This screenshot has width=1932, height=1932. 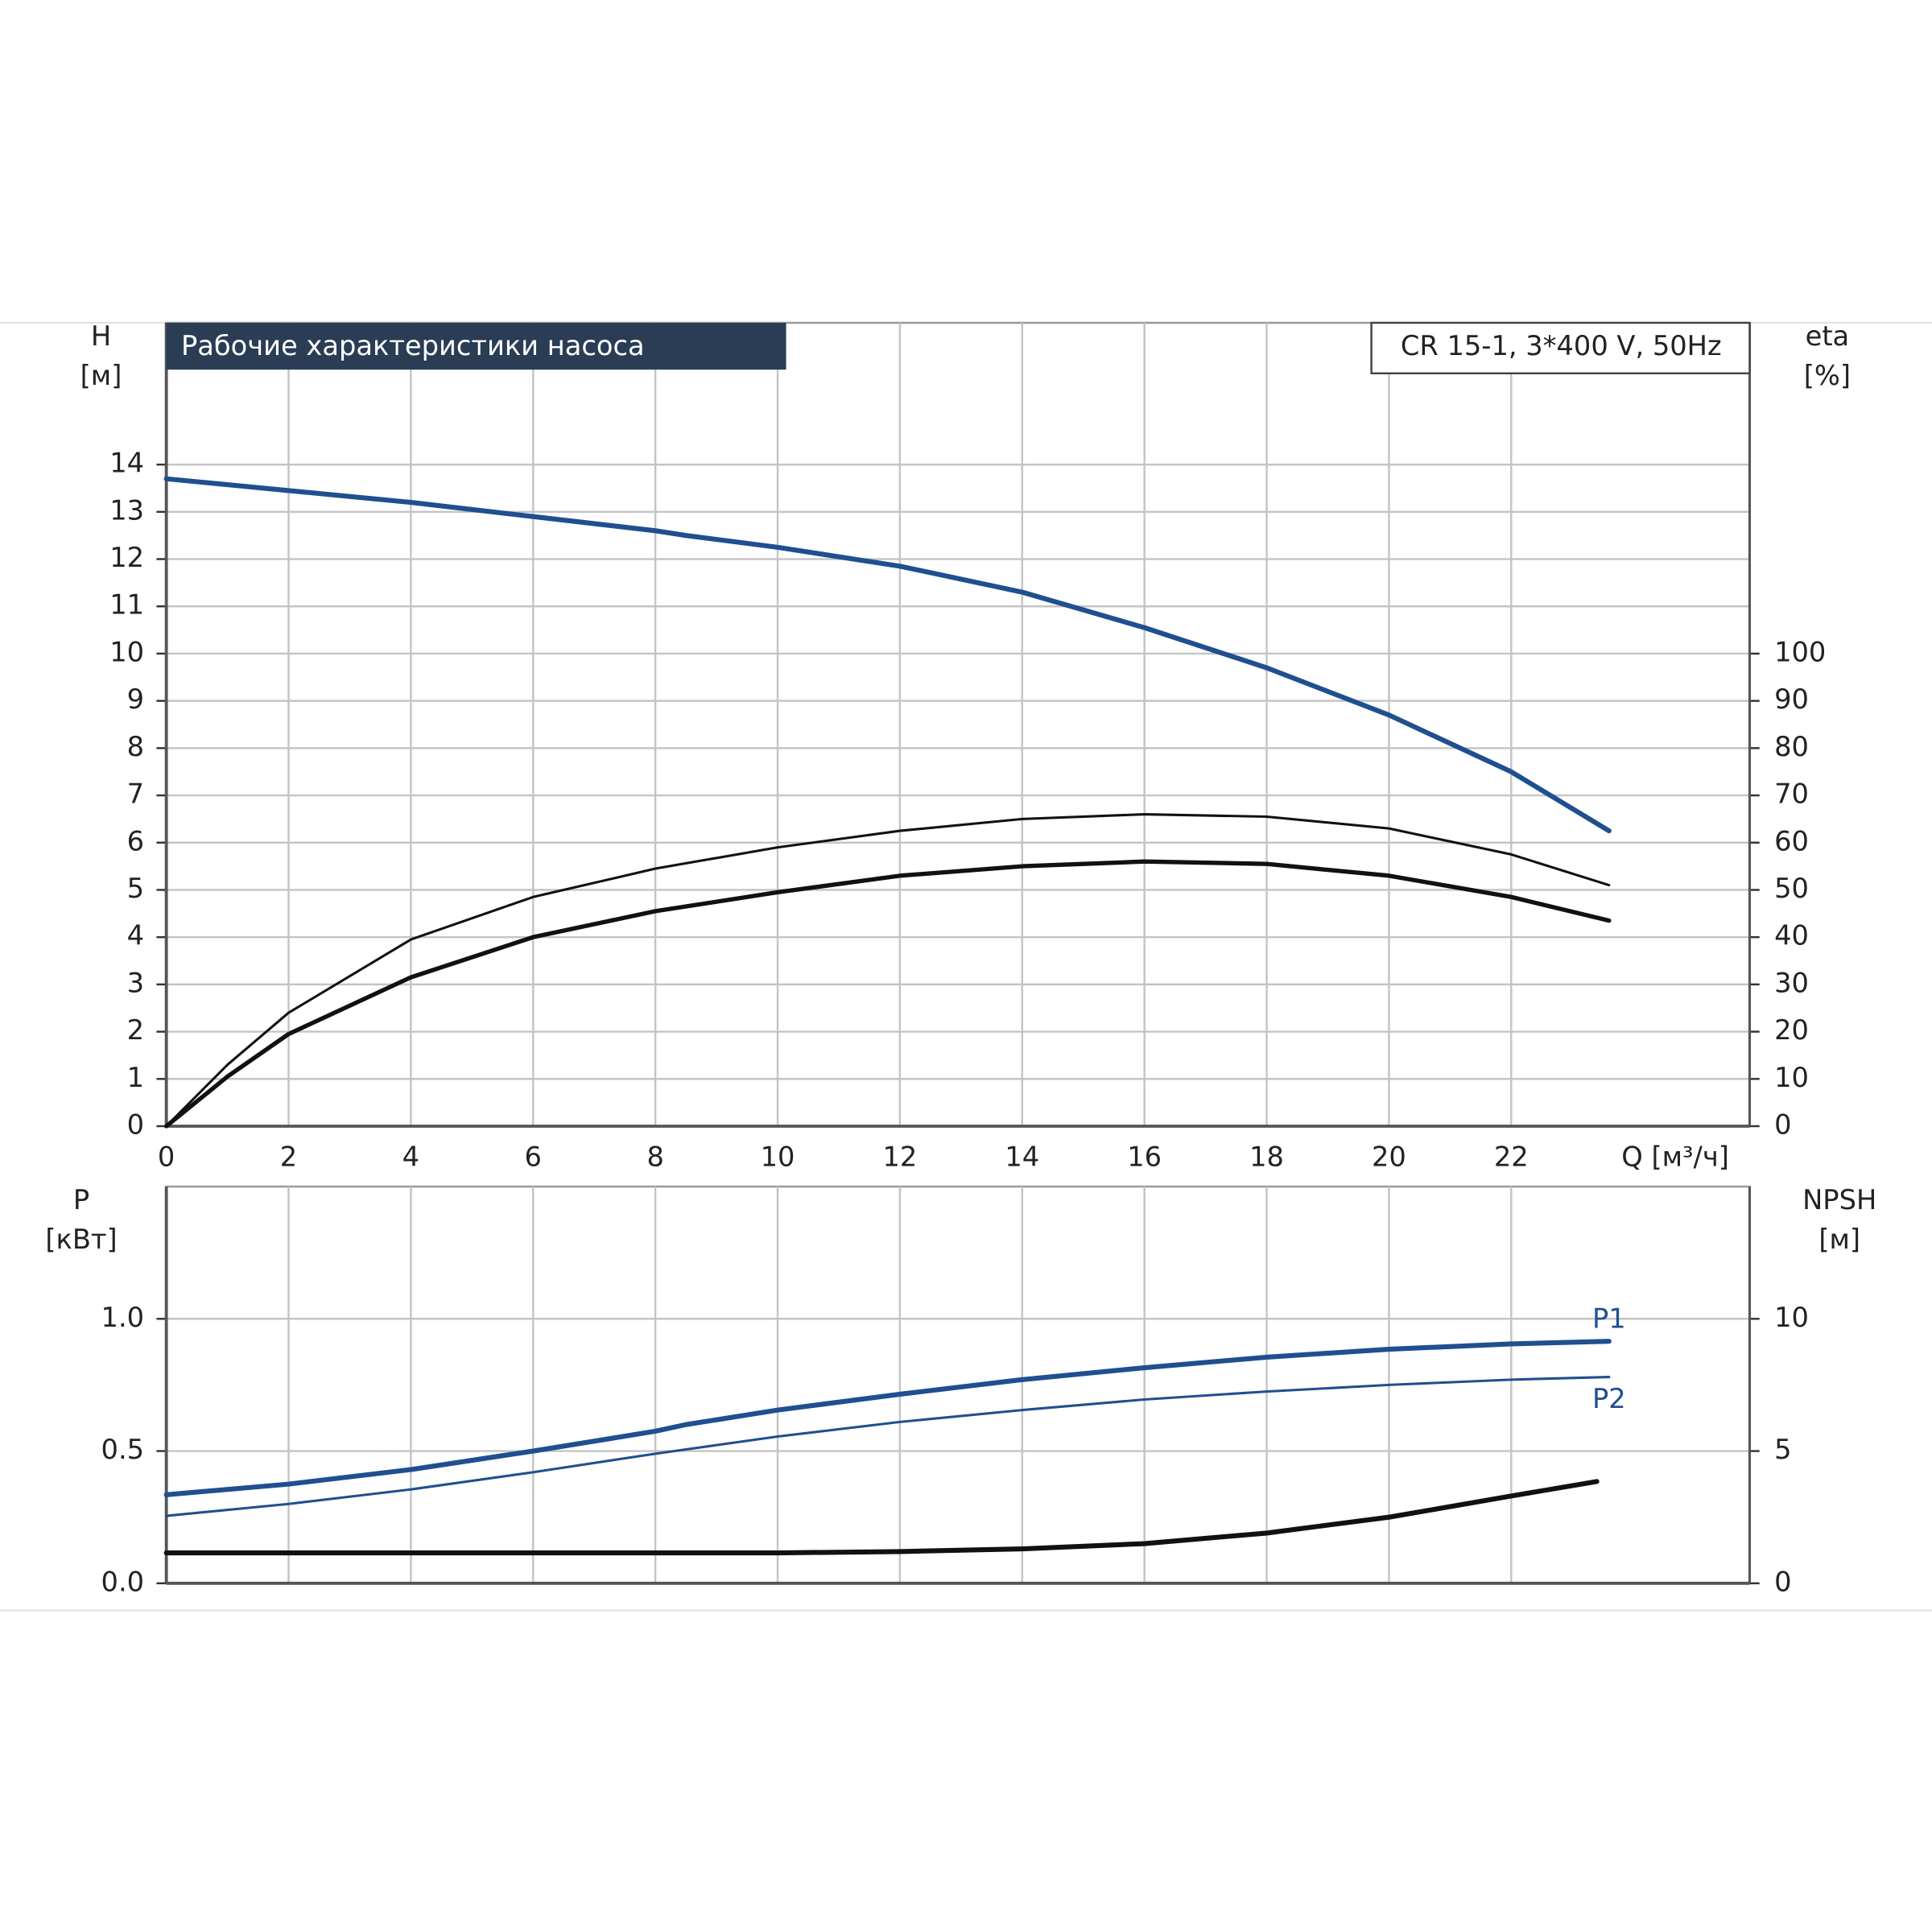 What do you see at coordinates (1791, 982) in the screenshot?
I see `y2-tick-label: 30` at bounding box center [1791, 982].